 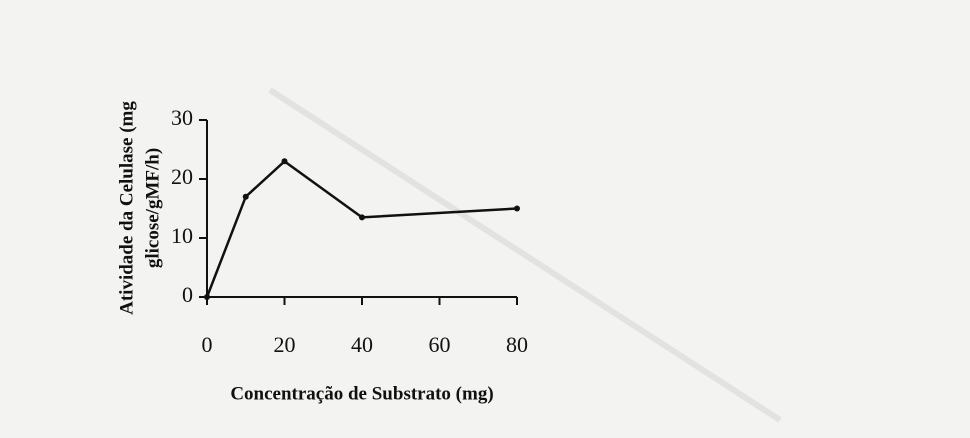 I want to click on y-axis-label: Atividade da Celulase (mg, so click(x=126, y=208).